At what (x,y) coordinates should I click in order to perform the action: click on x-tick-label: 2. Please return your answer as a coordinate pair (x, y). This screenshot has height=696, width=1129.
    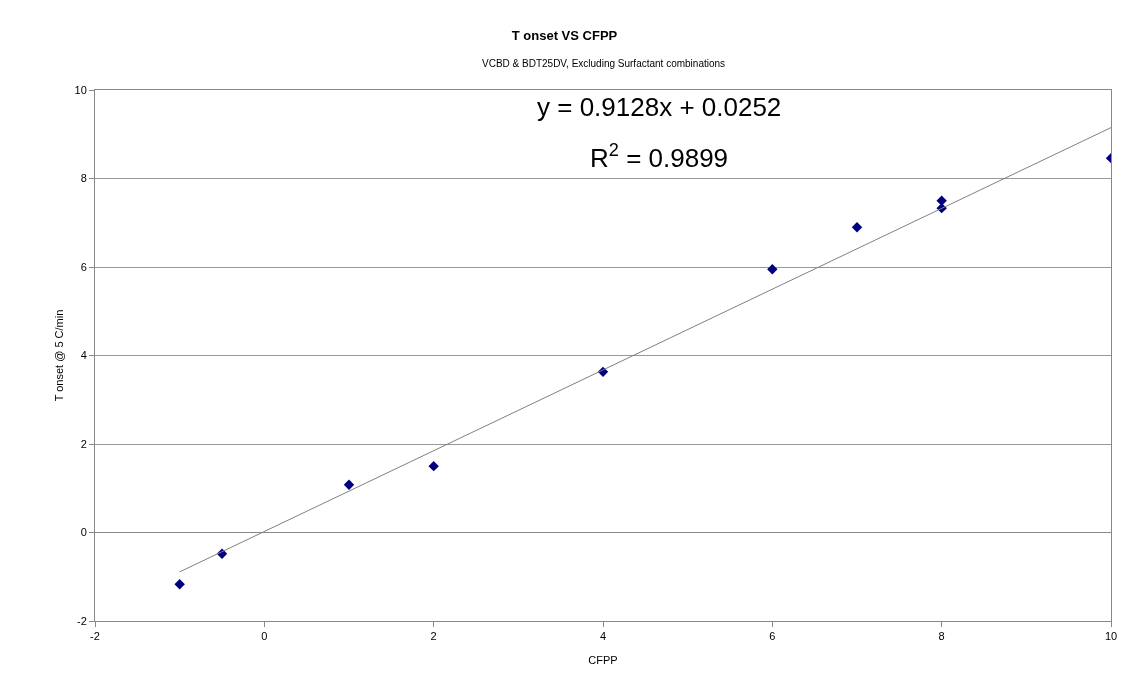
    Looking at the image, I should click on (433, 636).